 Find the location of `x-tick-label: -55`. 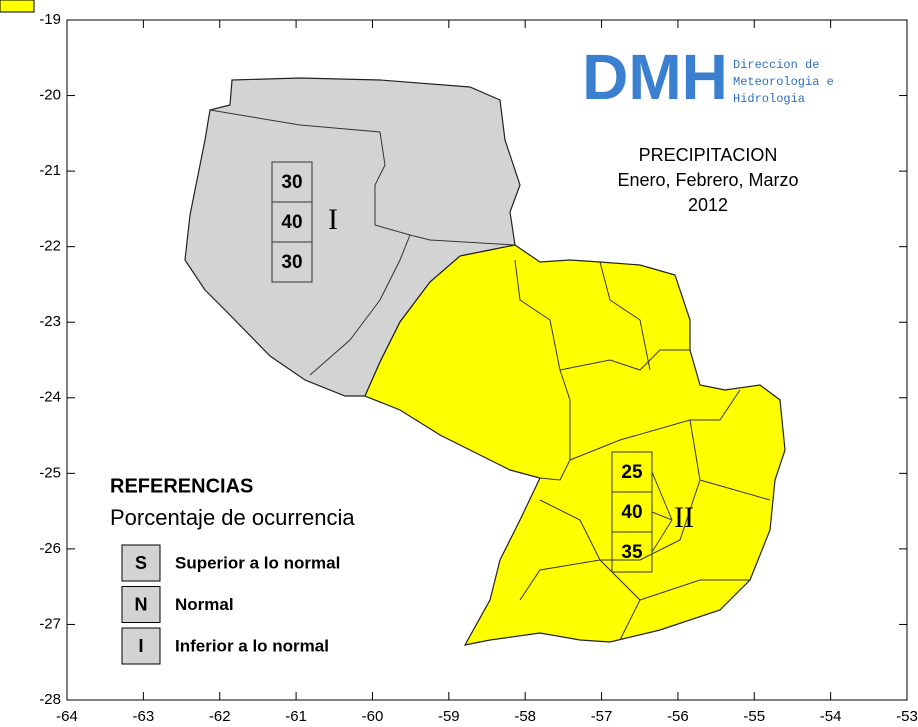

x-tick-label: -55 is located at coordinates (754, 716).